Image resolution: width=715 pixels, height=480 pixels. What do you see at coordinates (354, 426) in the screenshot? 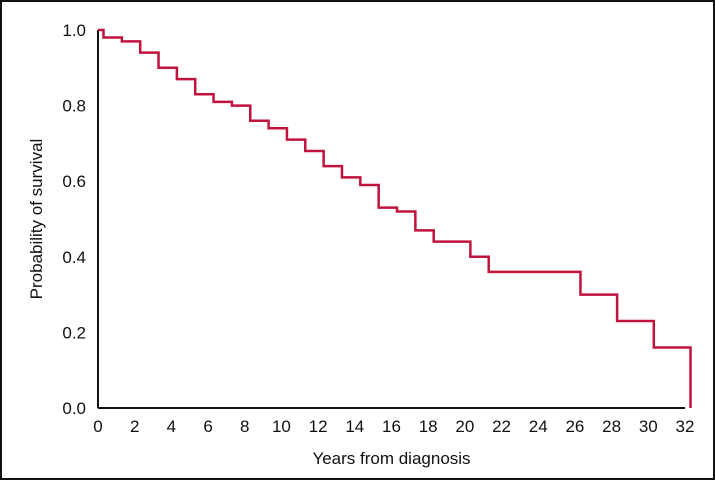
I see `x-tick-label: 14` at bounding box center [354, 426].